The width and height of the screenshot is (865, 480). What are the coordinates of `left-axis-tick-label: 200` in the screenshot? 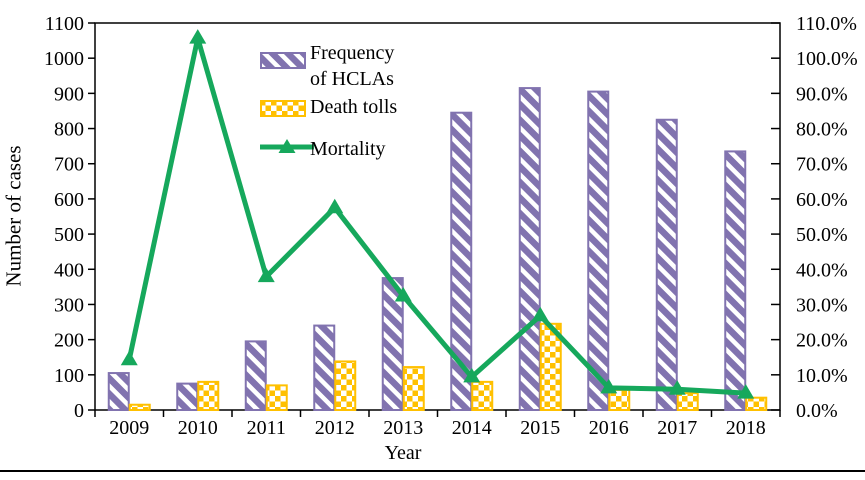 It's located at (69, 341).